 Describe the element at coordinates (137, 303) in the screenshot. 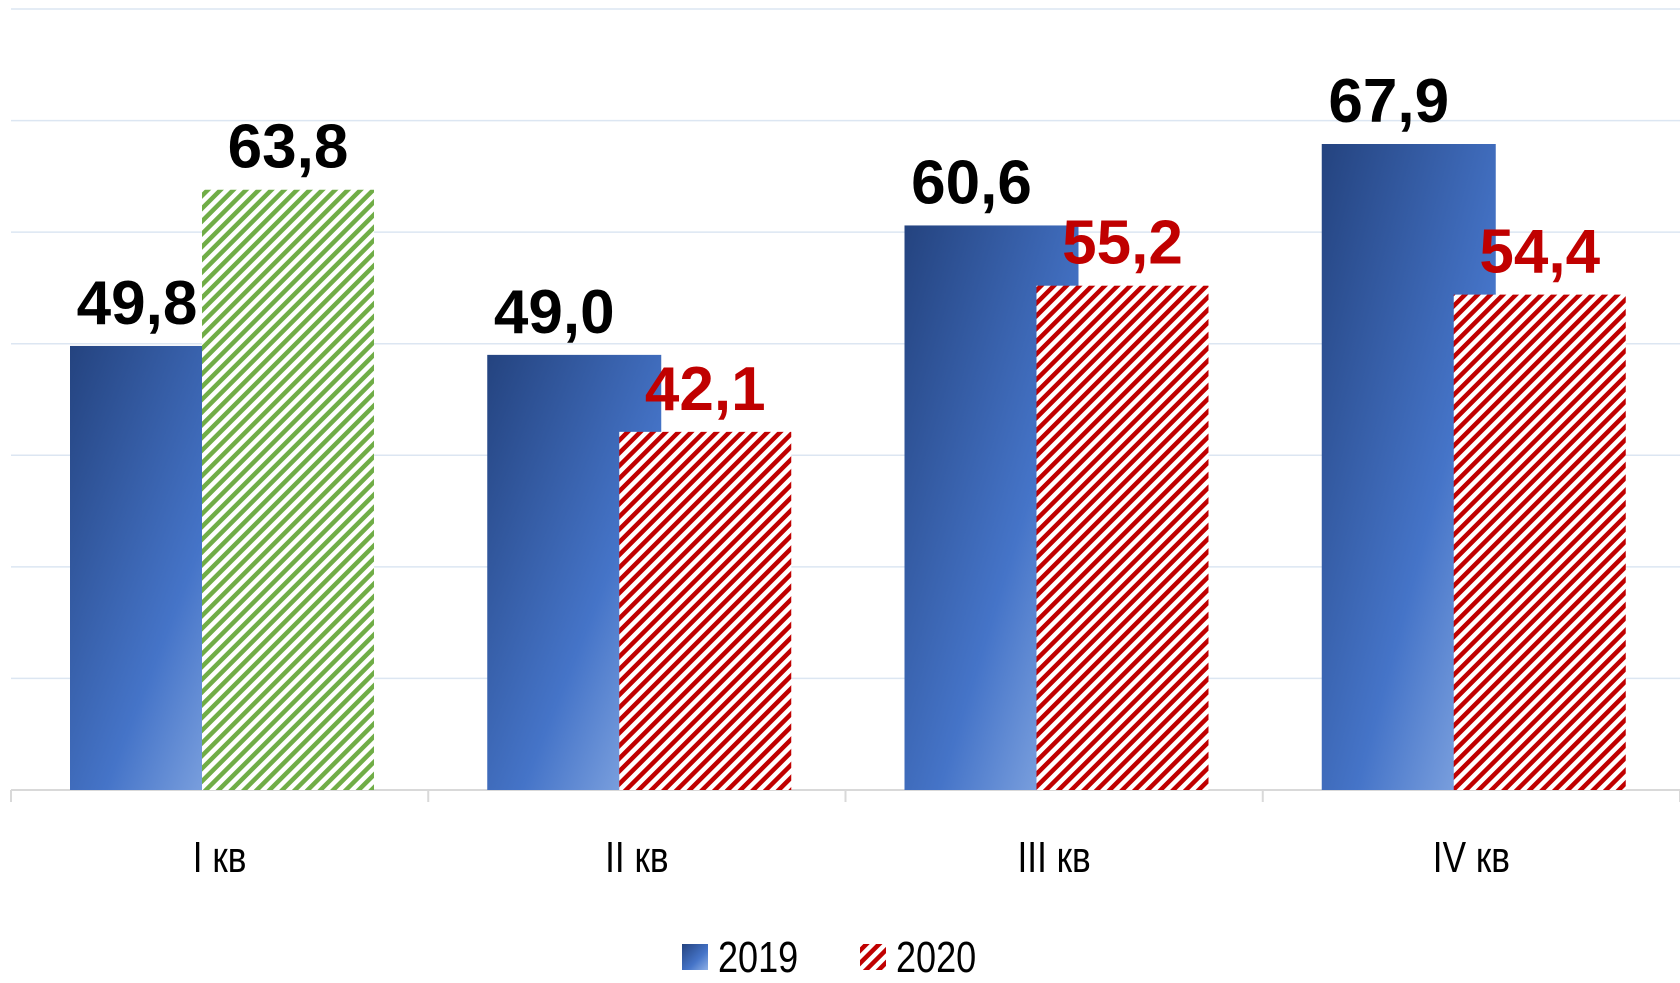

I see `data-label: 49,8` at that location.